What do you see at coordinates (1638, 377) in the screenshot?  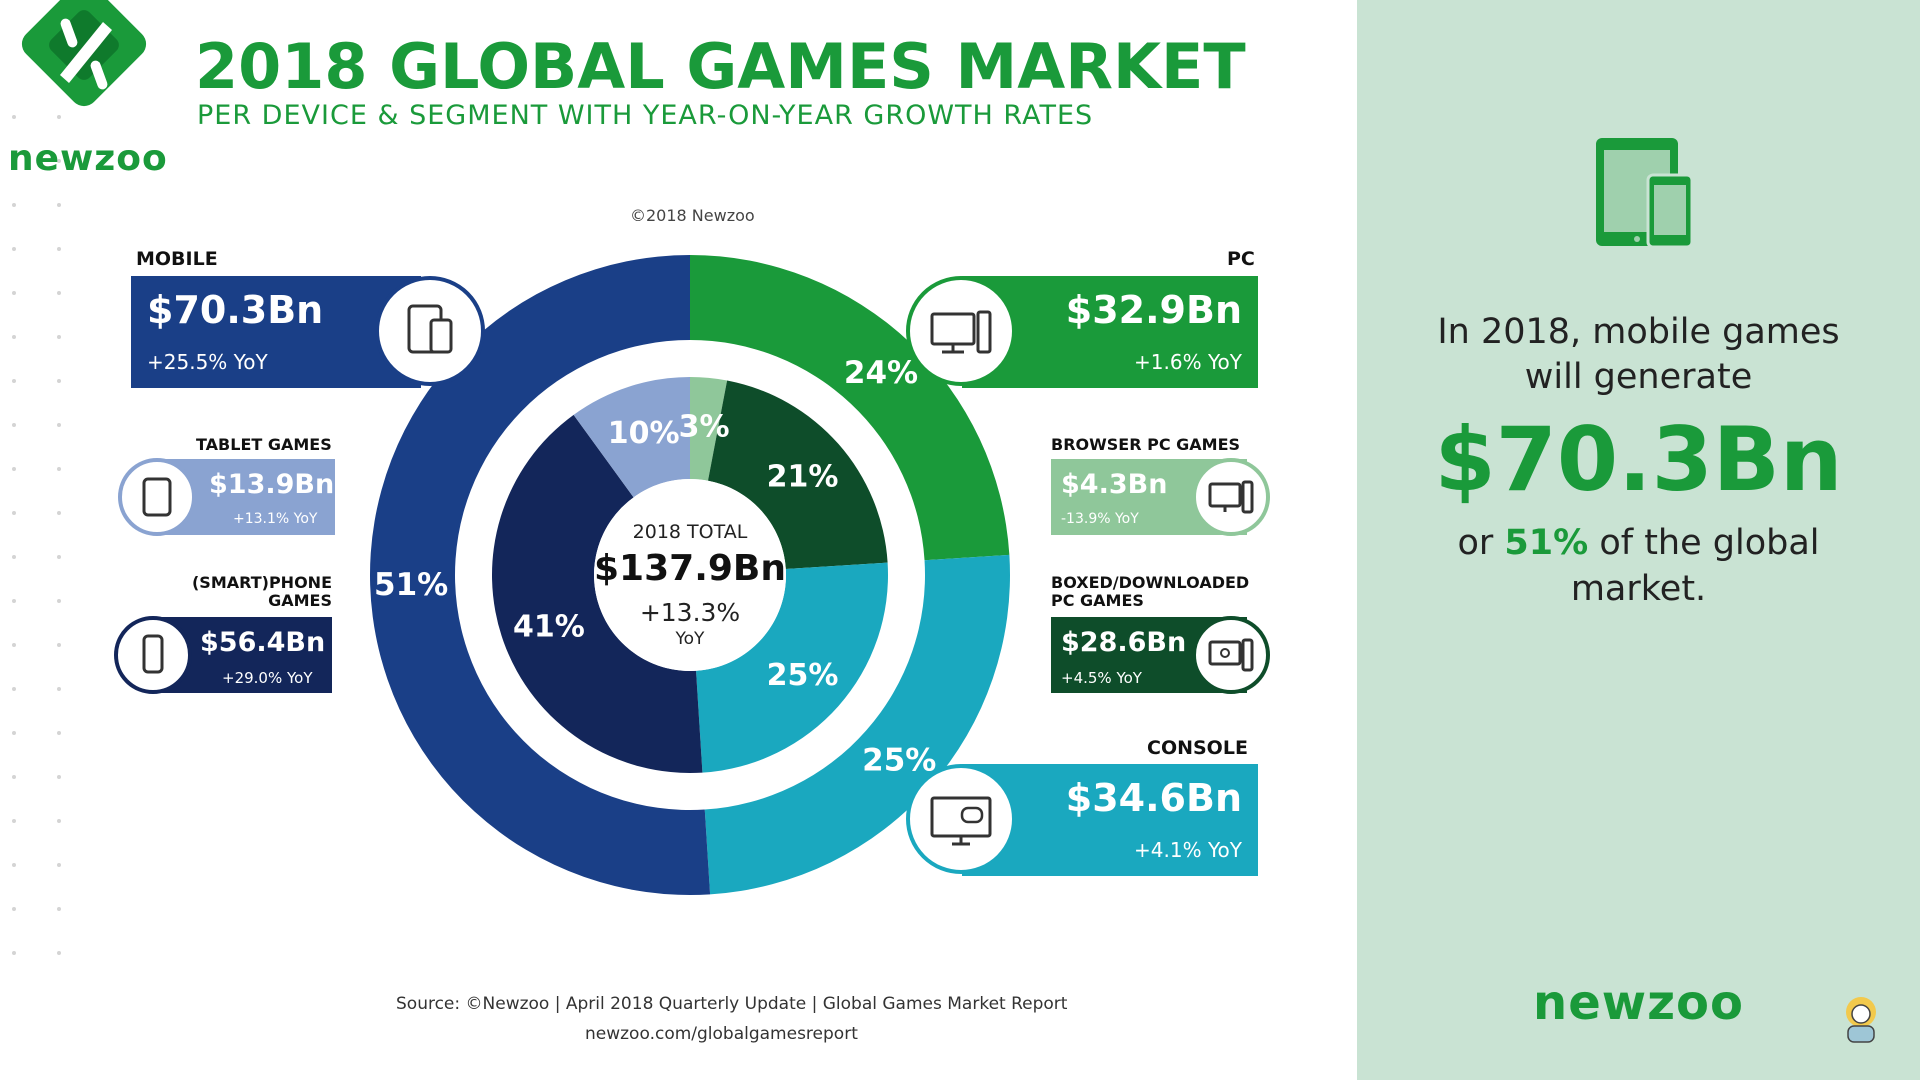 I see `callout-line-2: will generate` at bounding box center [1638, 377].